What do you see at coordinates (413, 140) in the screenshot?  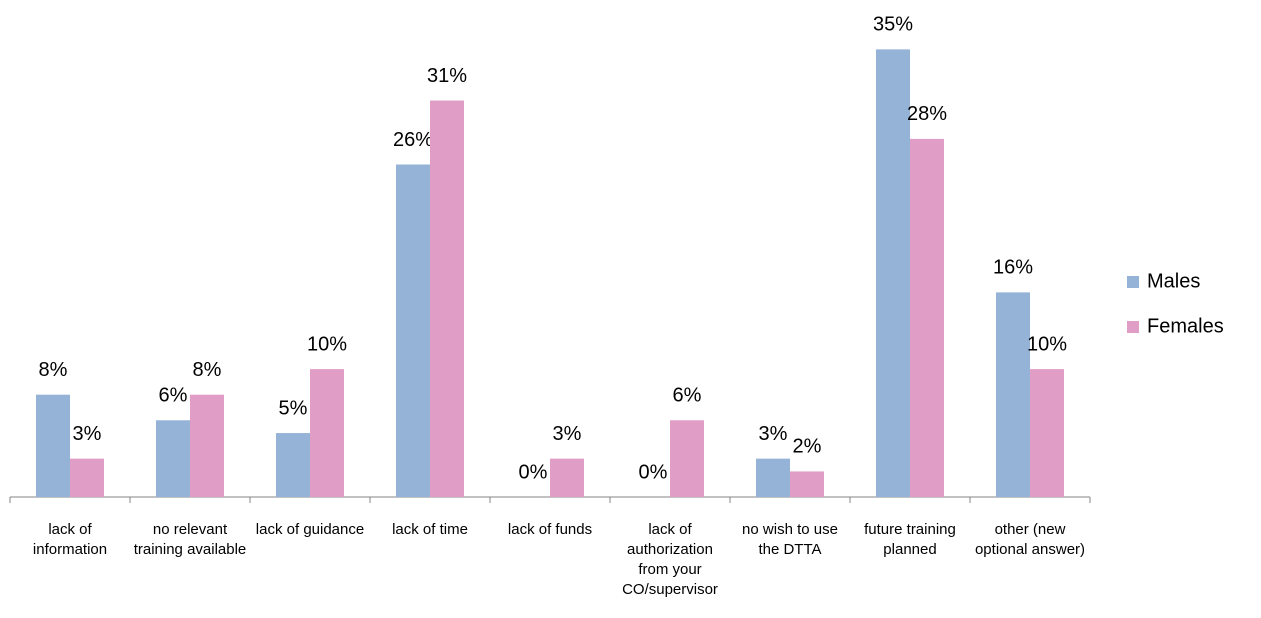 I see `data-label: 26%` at bounding box center [413, 140].